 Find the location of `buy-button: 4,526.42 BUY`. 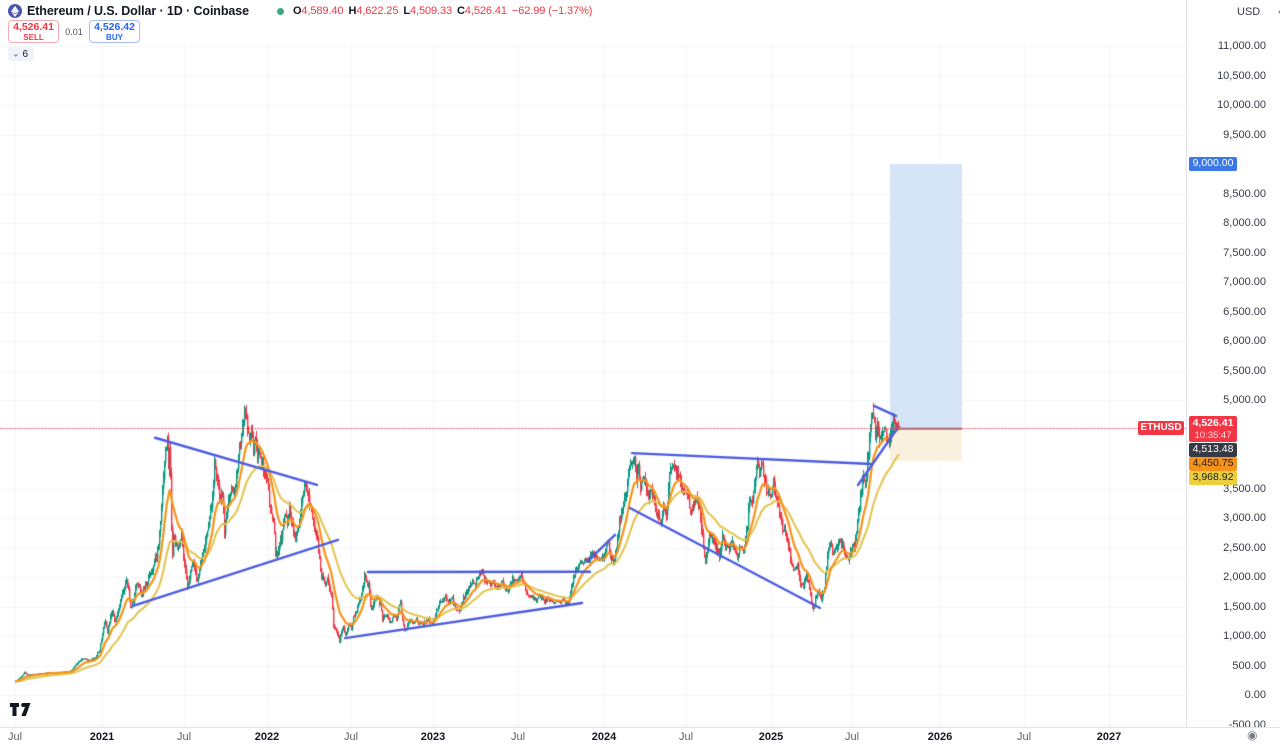

buy-button: 4,526.42 BUY is located at coordinates (114, 31).